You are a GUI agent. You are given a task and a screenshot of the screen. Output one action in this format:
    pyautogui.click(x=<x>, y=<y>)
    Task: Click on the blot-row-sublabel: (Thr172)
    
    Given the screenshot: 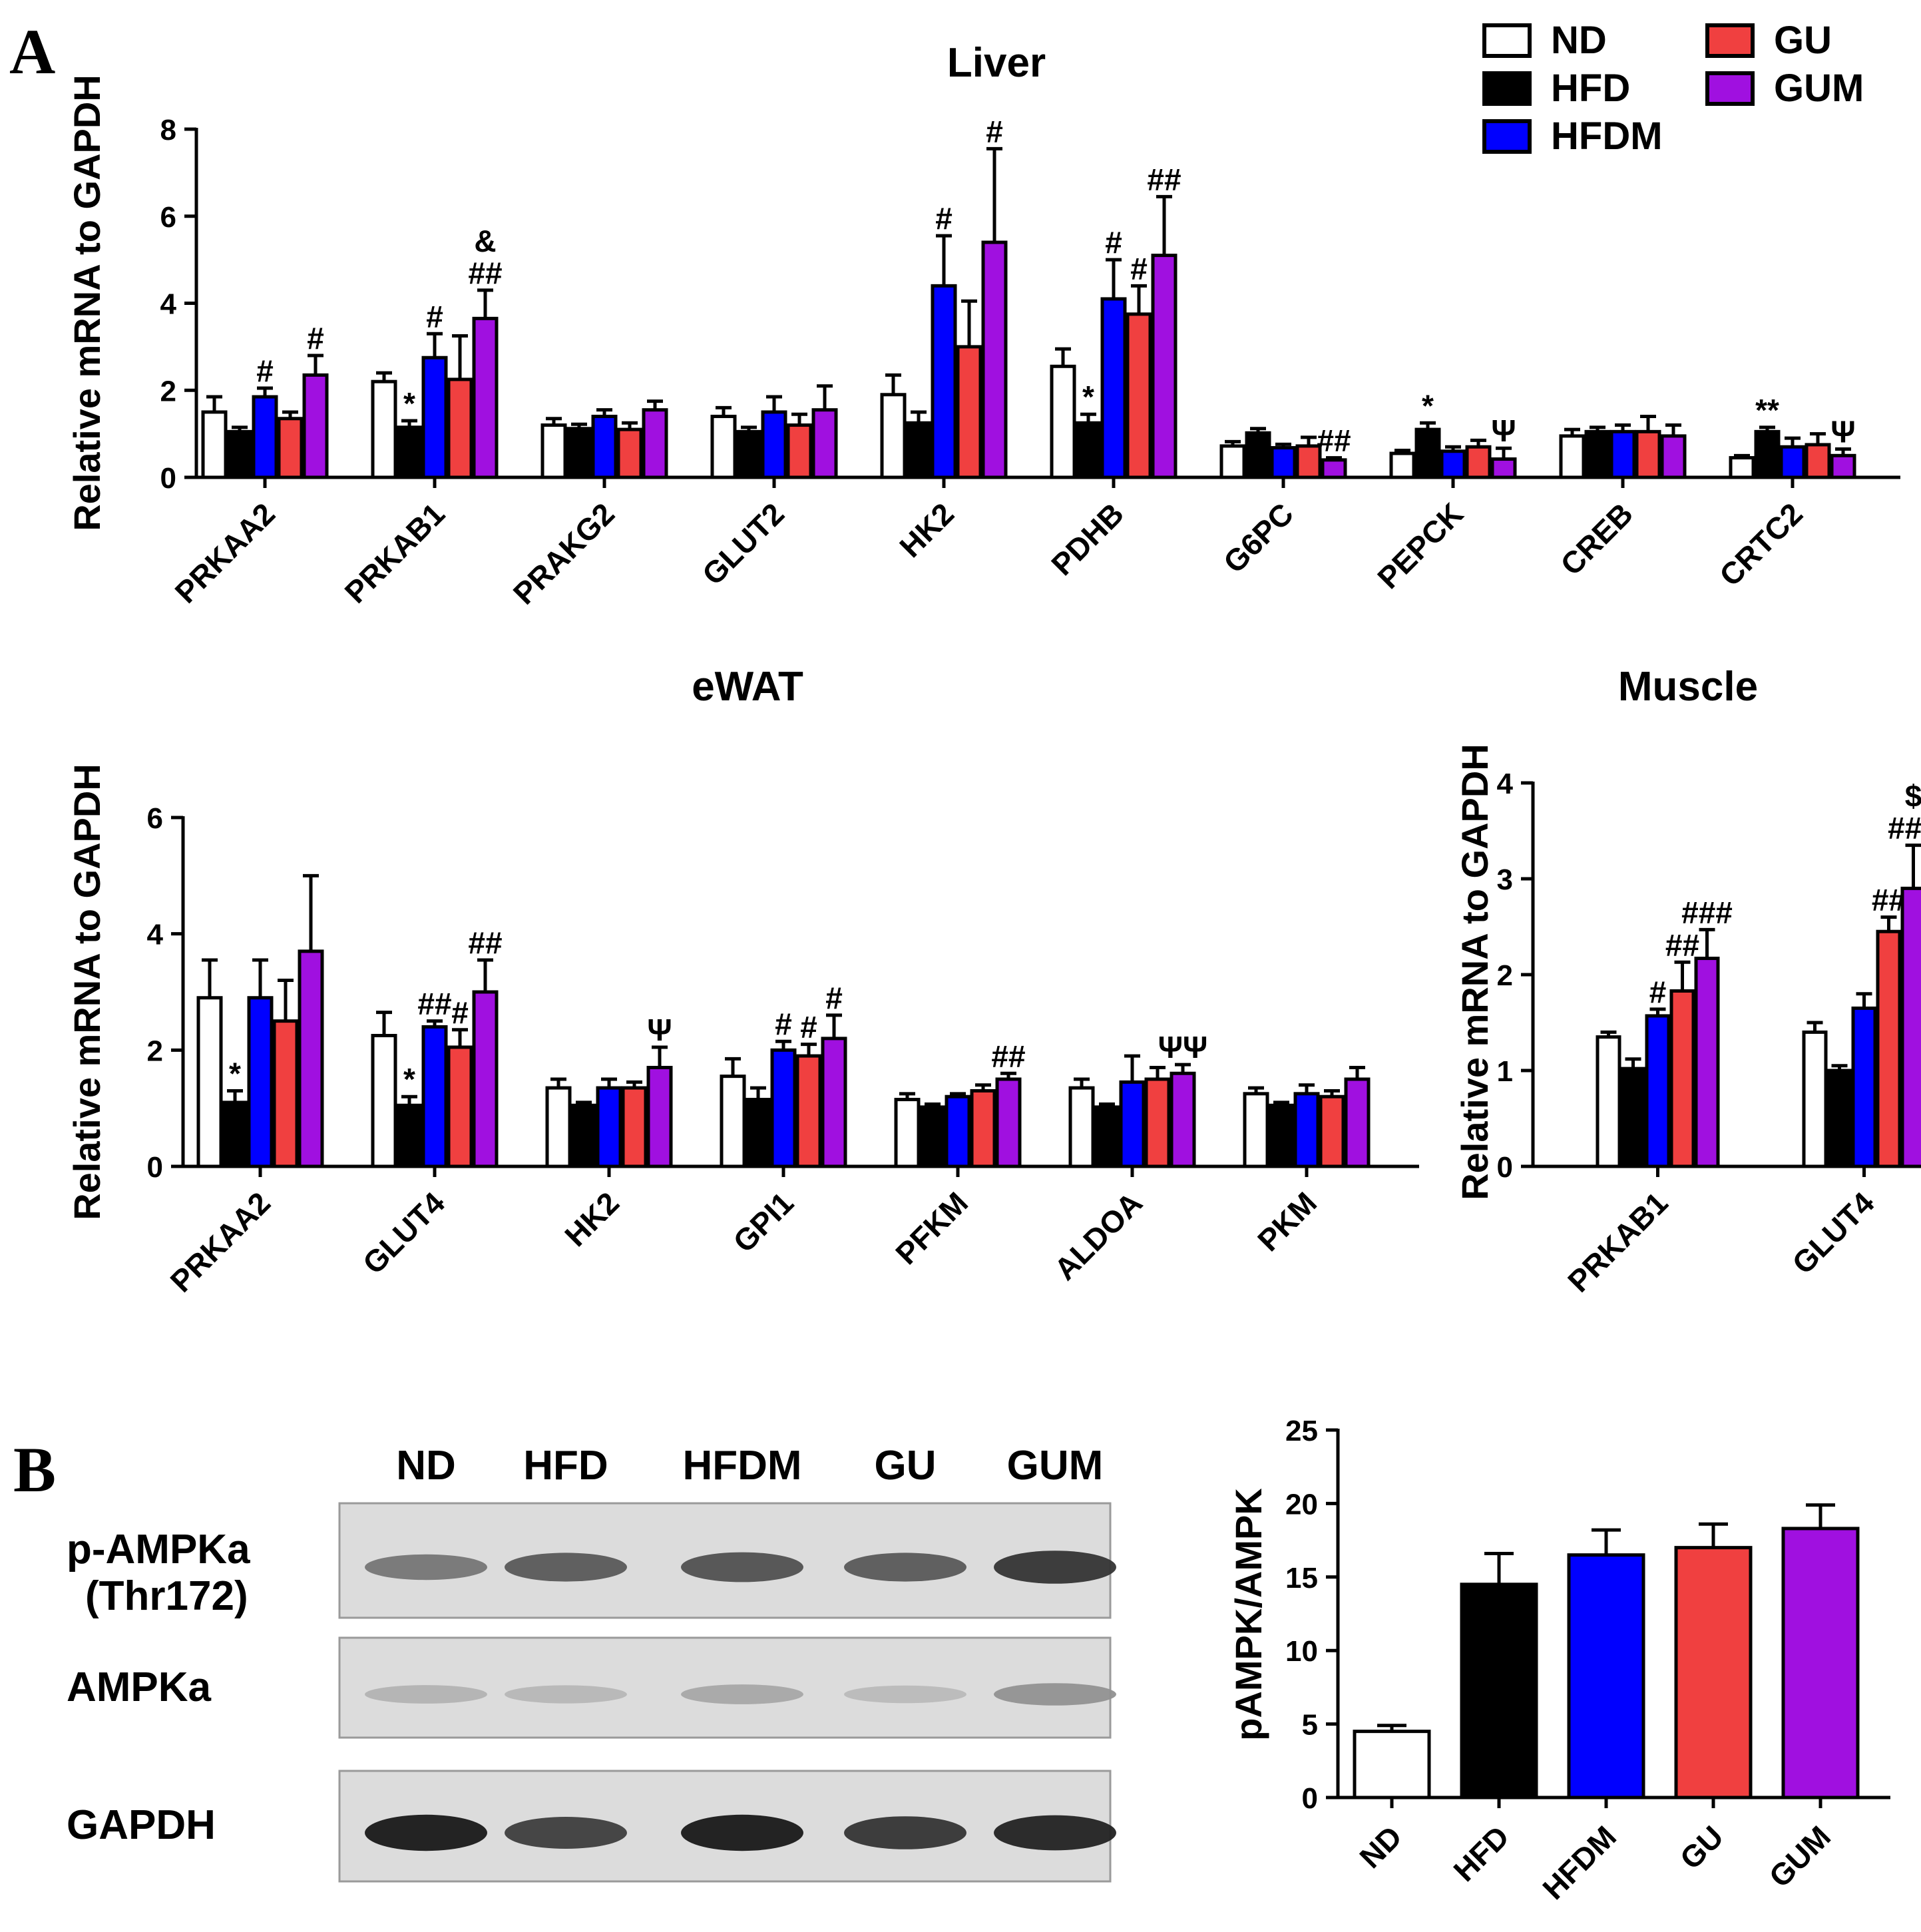 What is the action you would take?
    pyautogui.click(x=166, y=1596)
    